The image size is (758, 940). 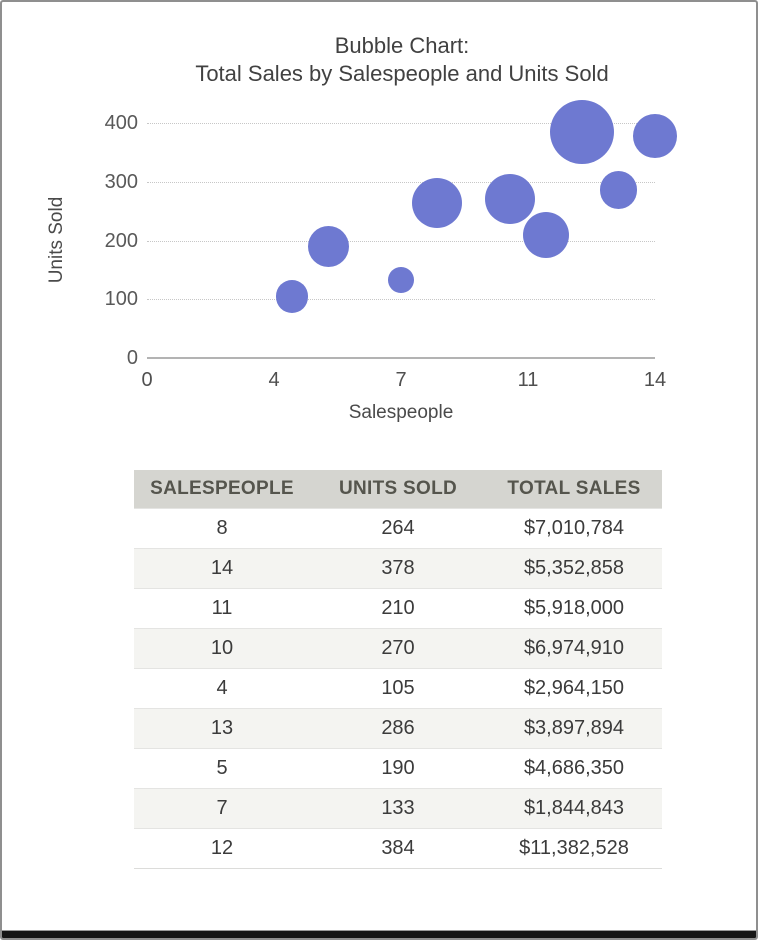 What do you see at coordinates (274, 380) in the screenshot?
I see `x-tick-4: 4` at bounding box center [274, 380].